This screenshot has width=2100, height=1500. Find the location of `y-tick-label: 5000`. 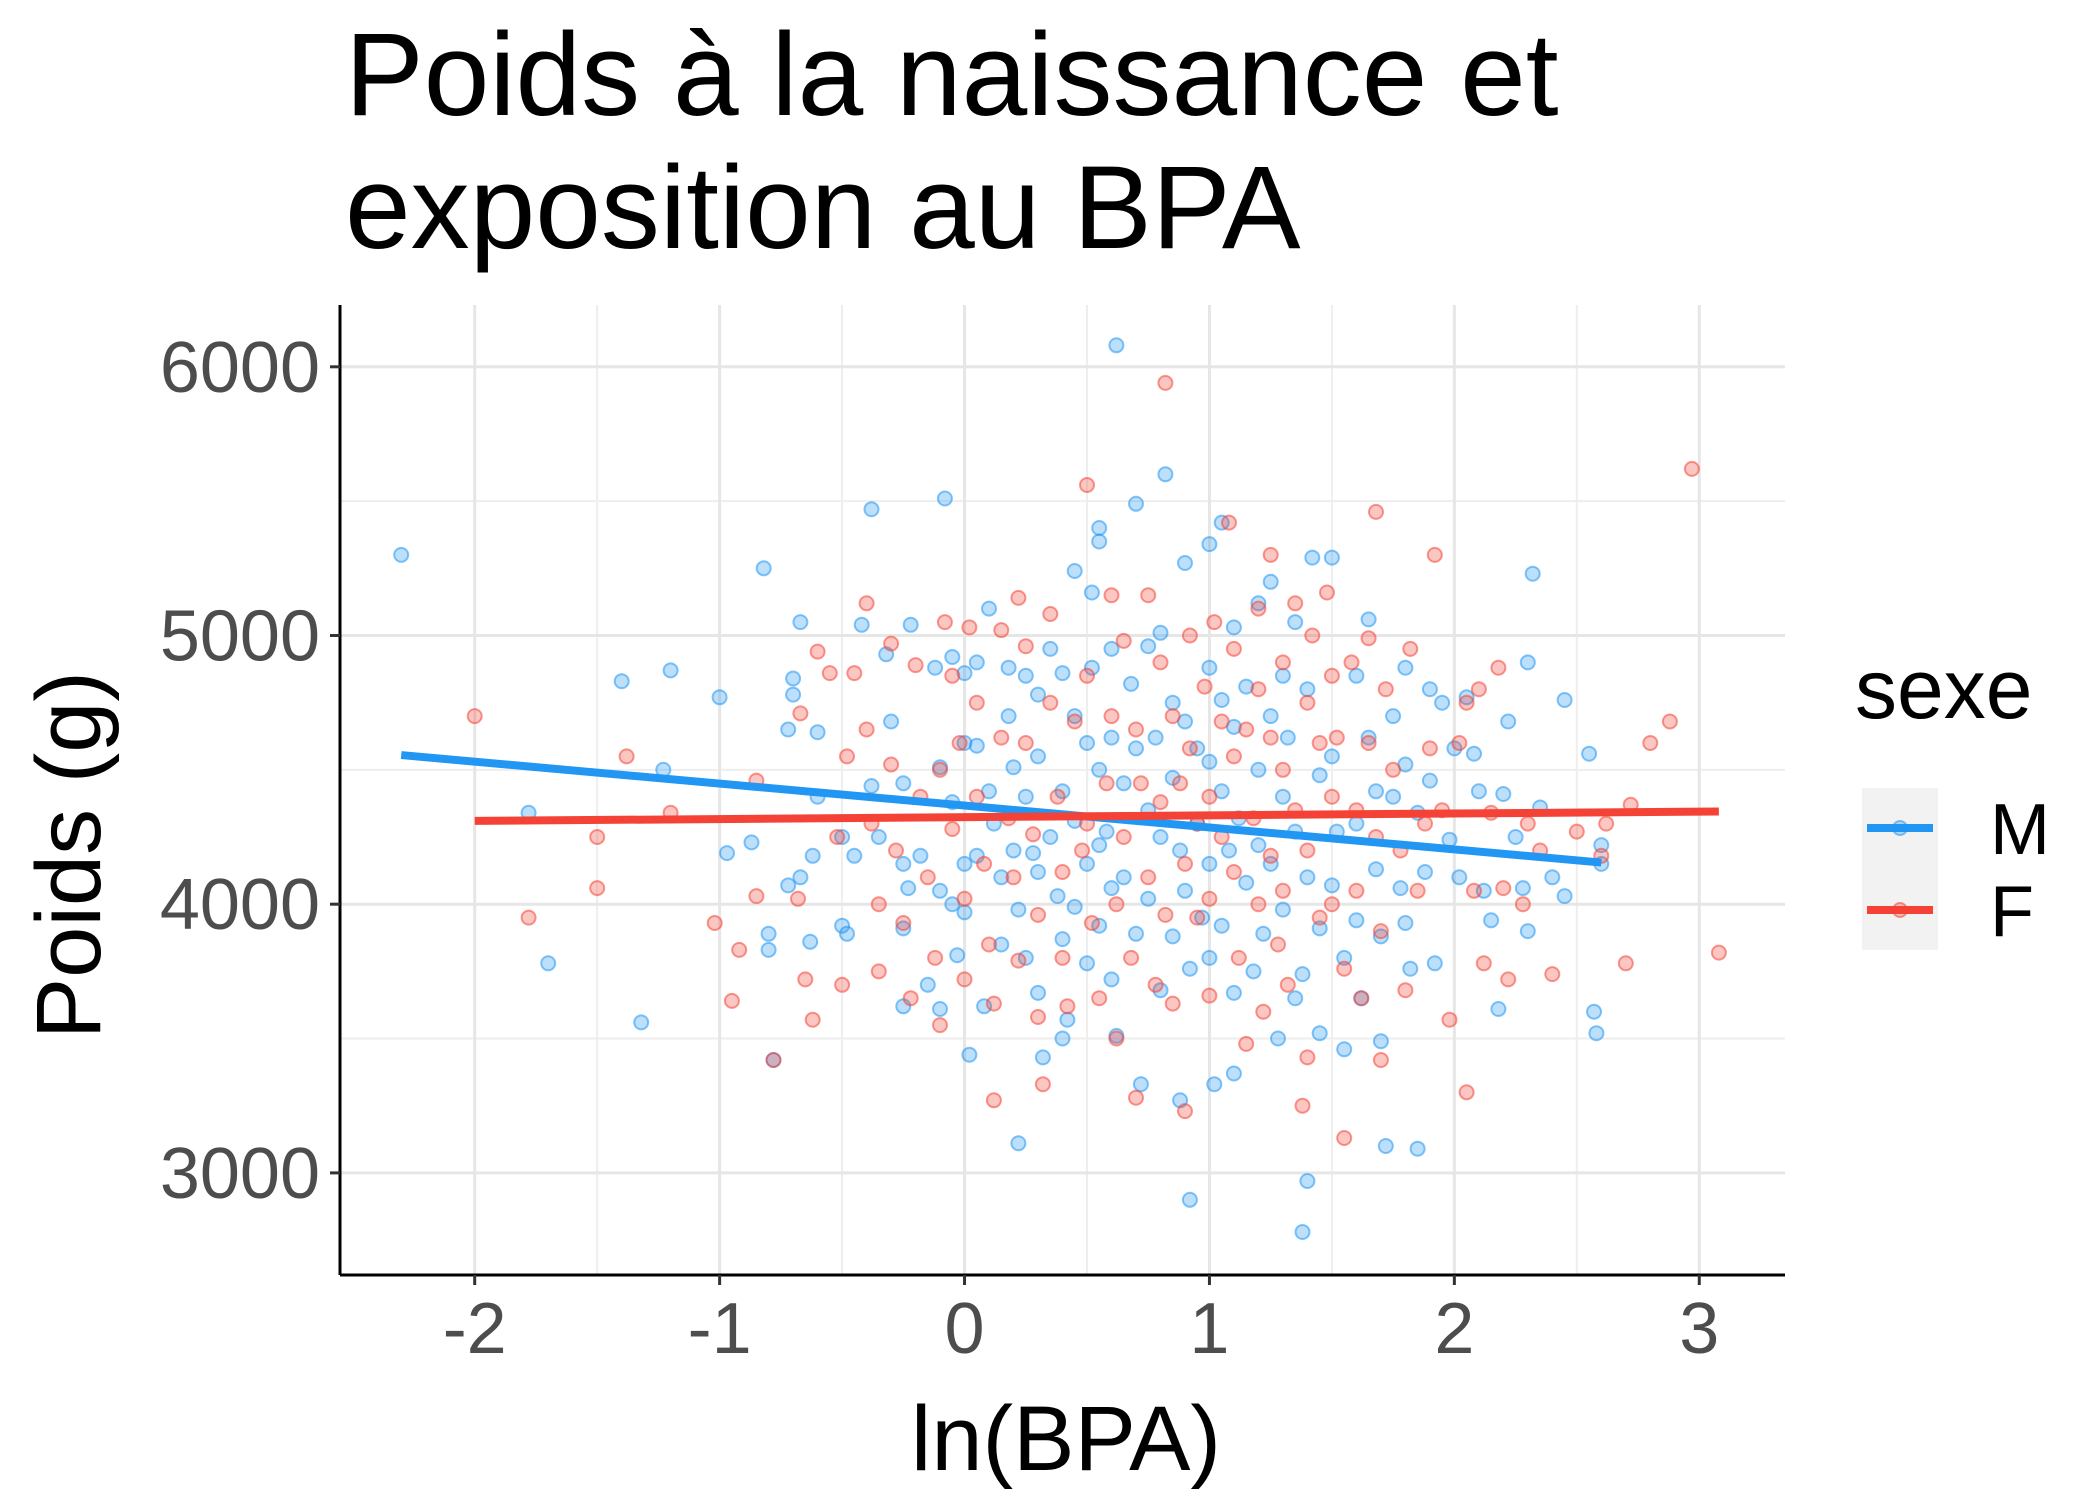

y-tick-label: 5000 is located at coordinates (240, 636).